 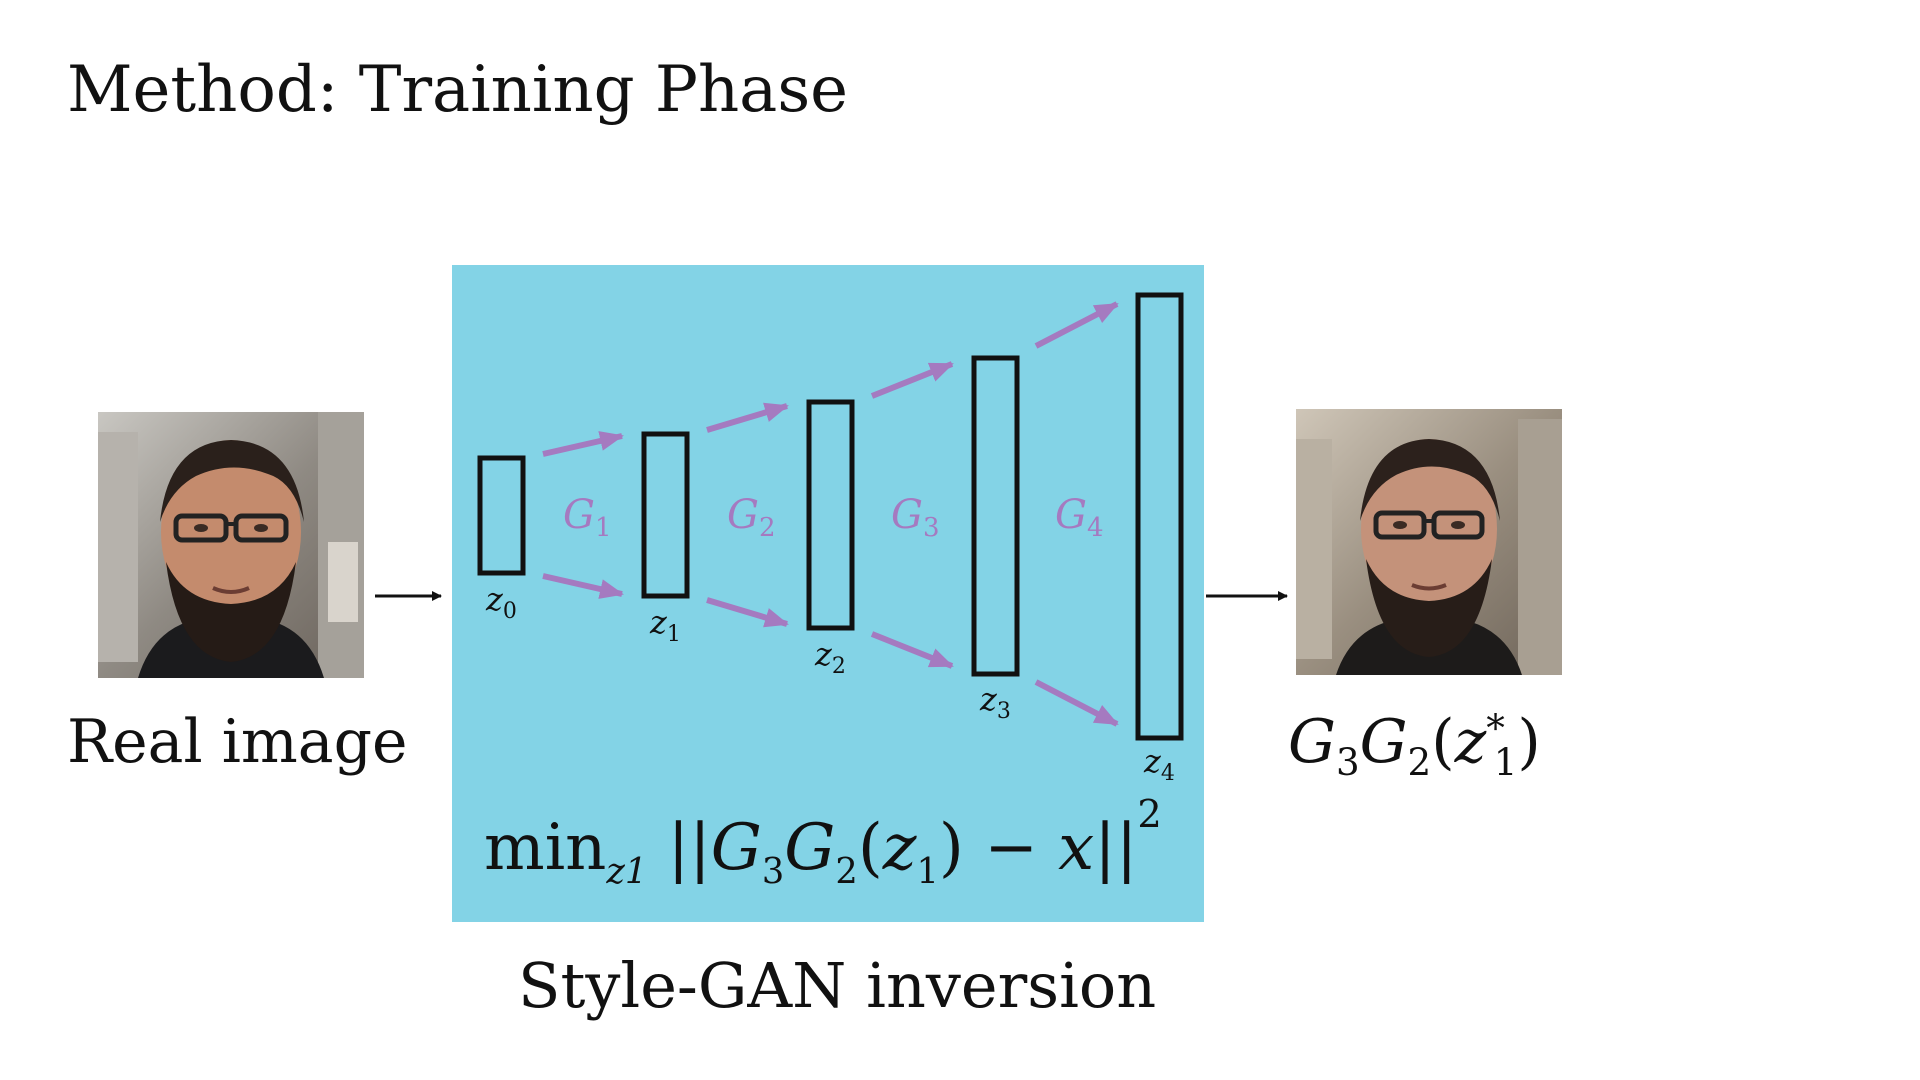 What do you see at coordinates (501, 515) in the screenshot?
I see `latent-z0-box` at bounding box center [501, 515].